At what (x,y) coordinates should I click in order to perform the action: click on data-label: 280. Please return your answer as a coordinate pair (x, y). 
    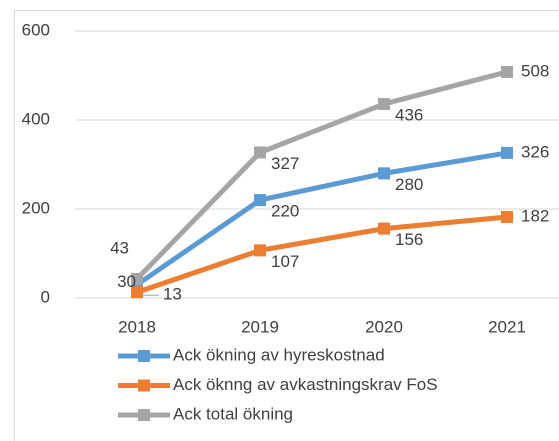
    Looking at the image, I should click on (409, 184).